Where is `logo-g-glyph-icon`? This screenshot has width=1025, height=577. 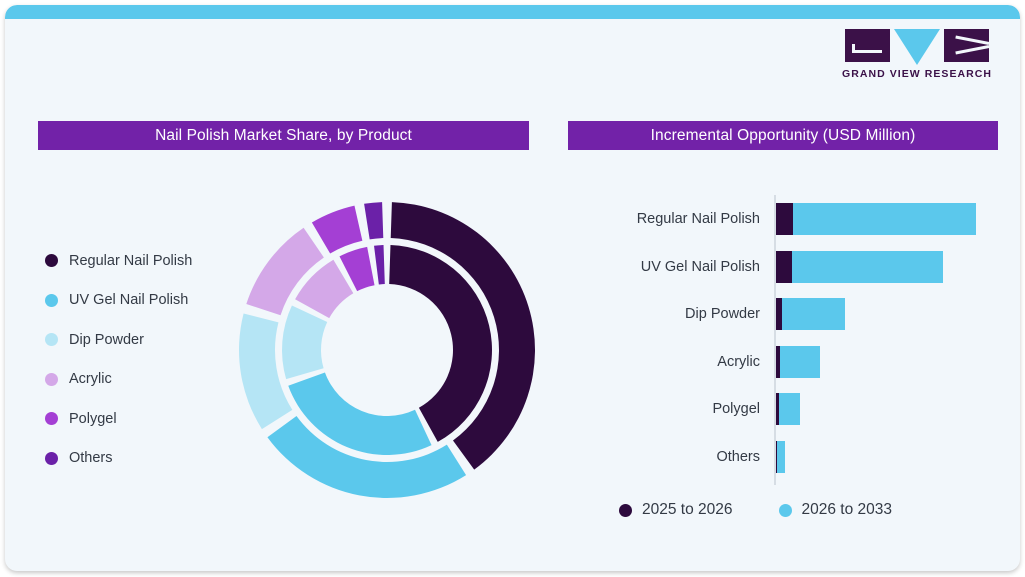
logo-g-glyph-icon is located at coordinates (867, 45).